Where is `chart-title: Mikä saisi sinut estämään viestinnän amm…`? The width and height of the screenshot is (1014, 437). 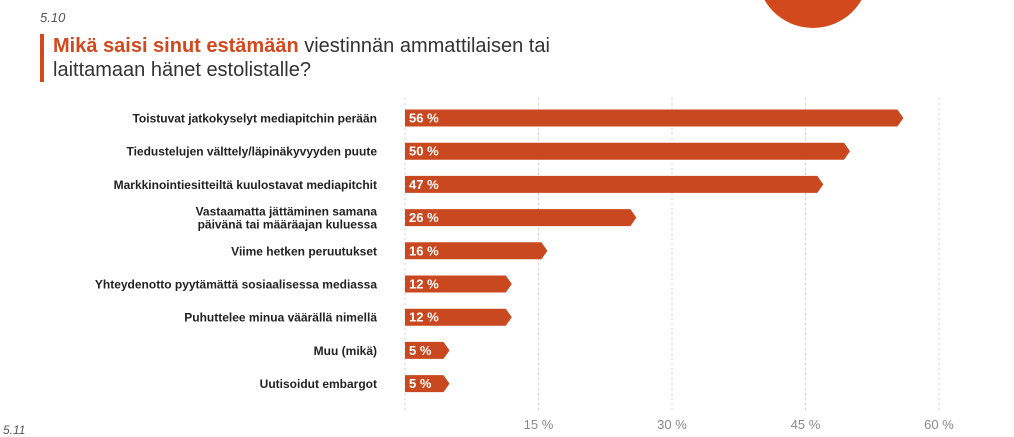
chart-title: Mikä saisi sinut estämään viestinnän amm… is located at coordinates (306, 58).